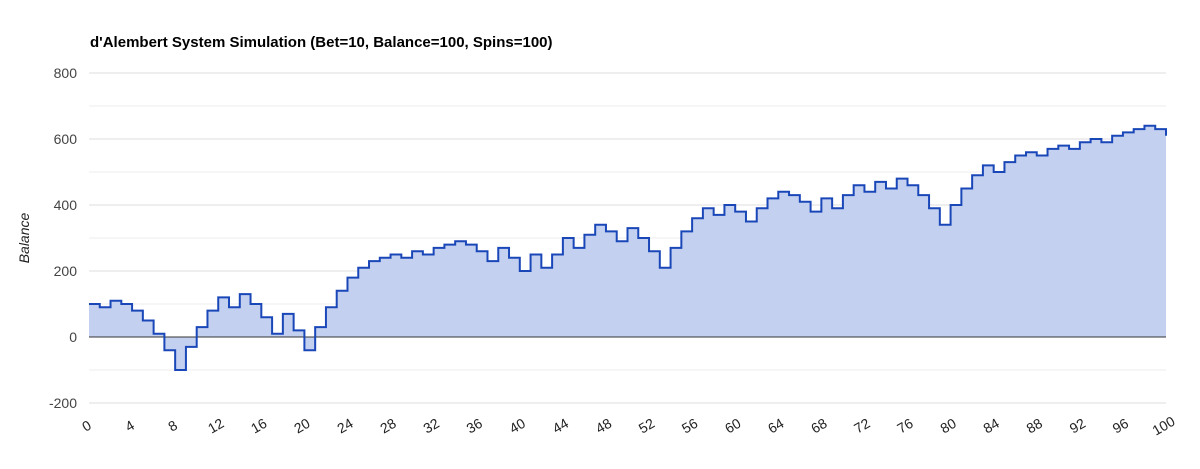 The width and height of the screenshot is (1200, 469). What do you see at coordinates (388, 426) in the screenshot?
I see `x-tick-label: 28` at bounding box center [388, 426].